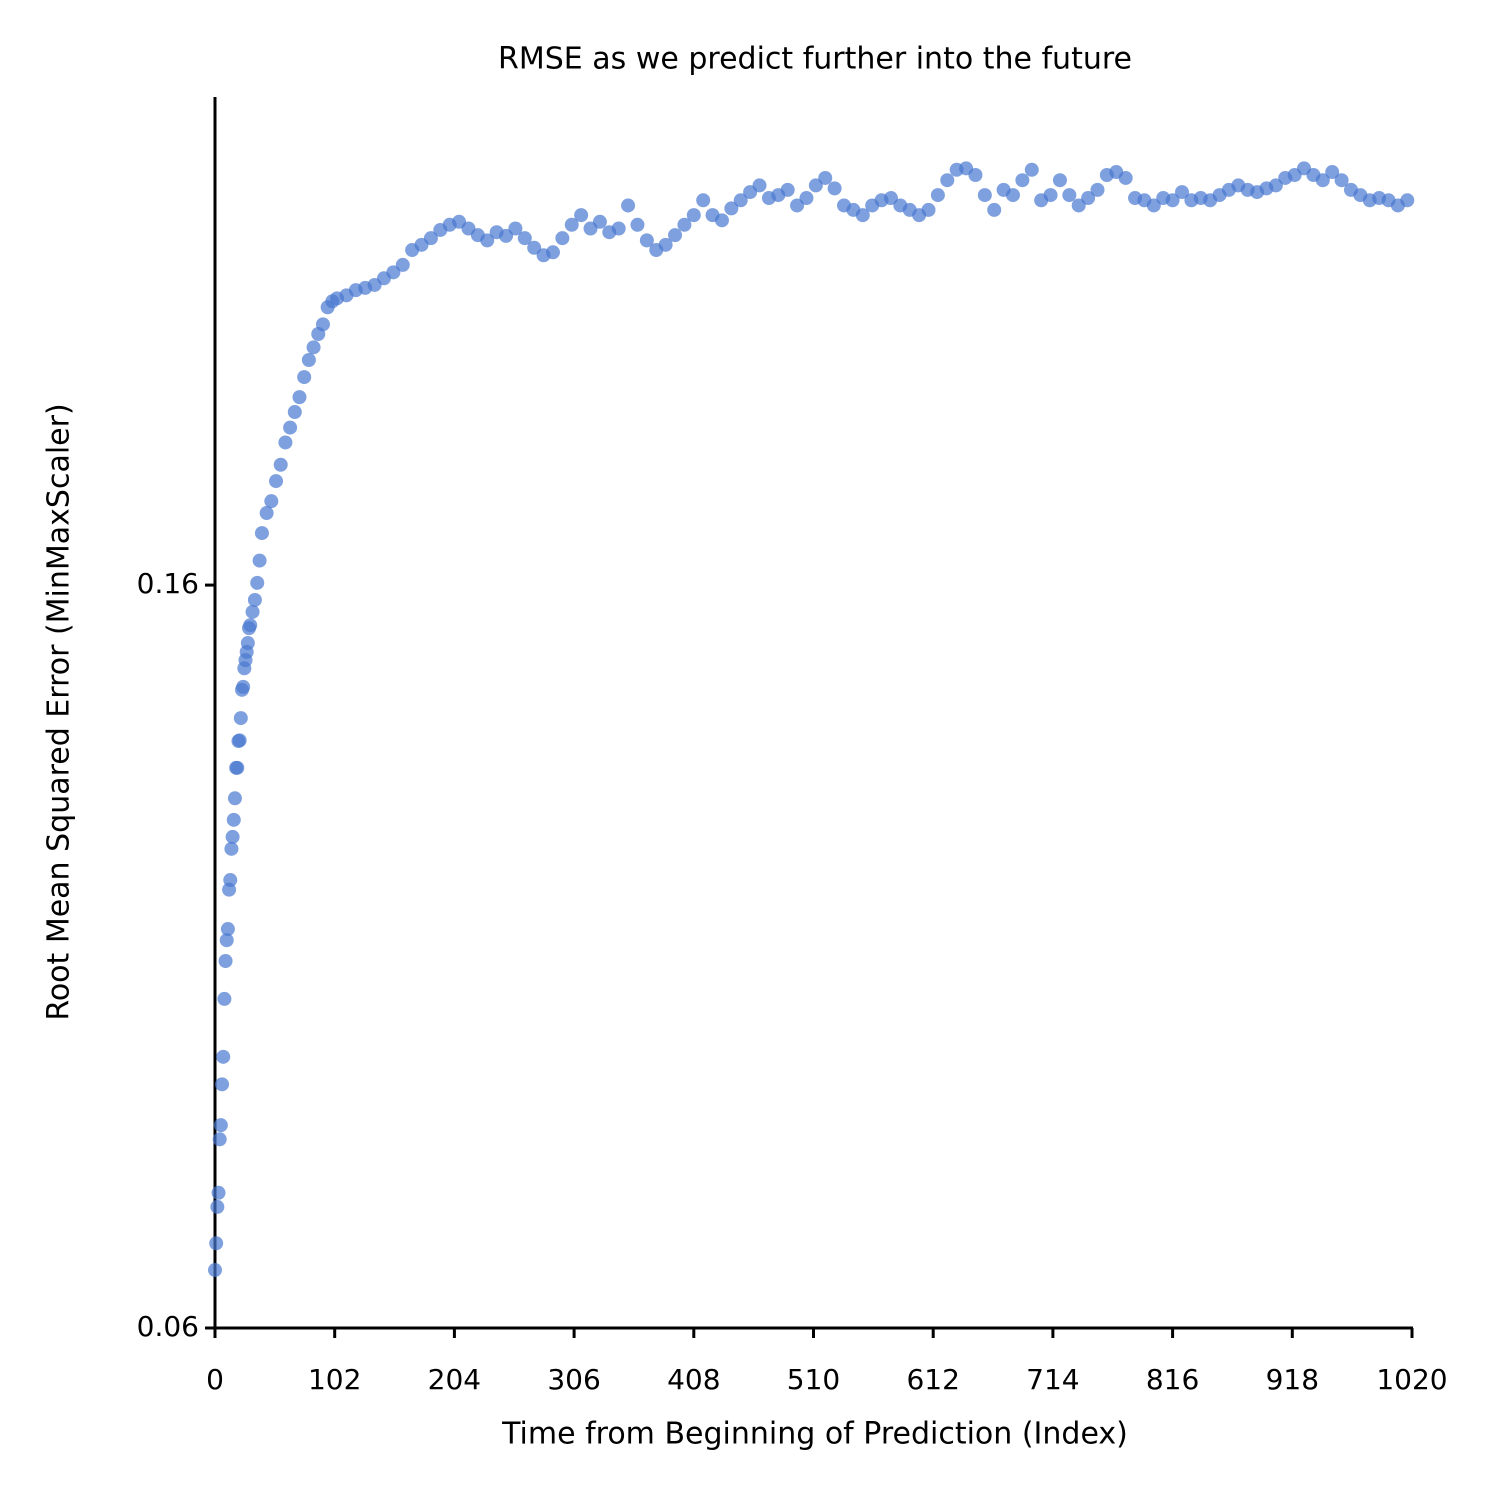 The width and height of the screenshot is (1500, 1500). I want to click on x-tick-label: 1020, so click(1411, 1379).